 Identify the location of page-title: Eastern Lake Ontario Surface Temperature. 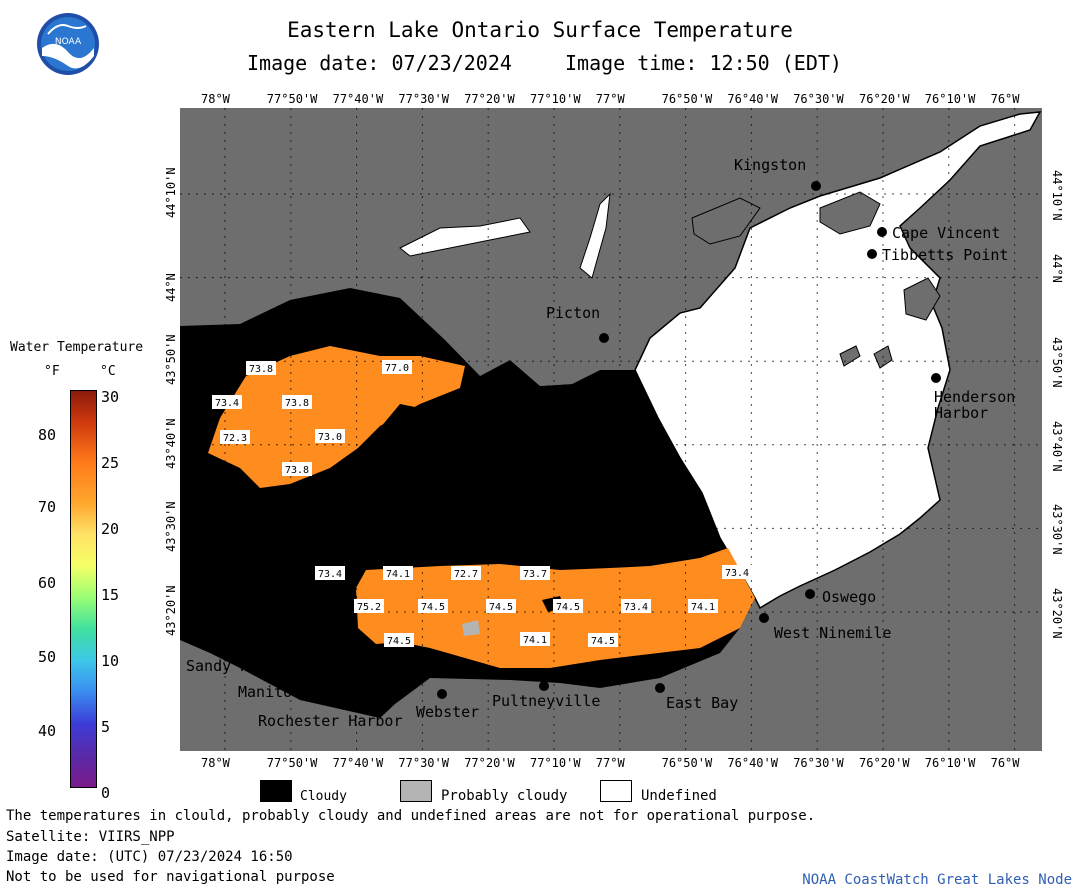
(540, 30).